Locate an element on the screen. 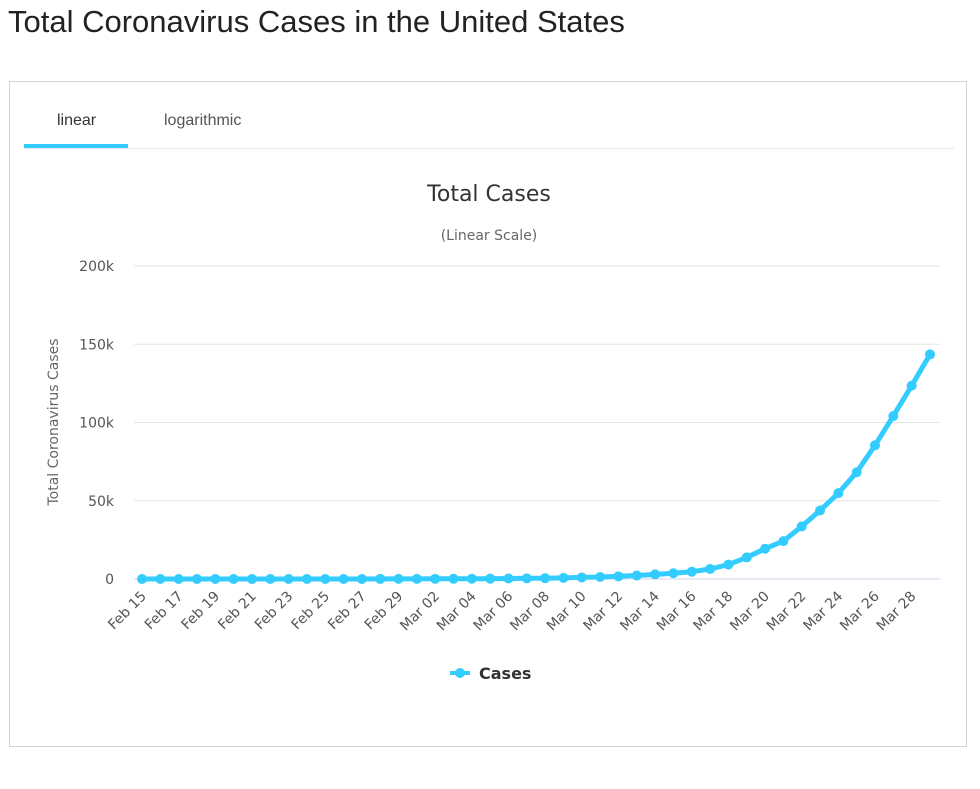  chart-subtitle: (Linear Scale) is located at coordinates (489, 236).